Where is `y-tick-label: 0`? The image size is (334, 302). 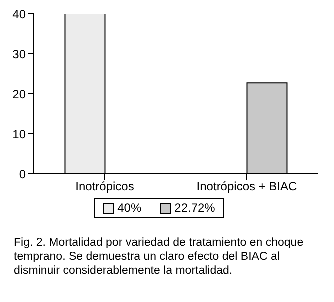 y-tick-label: 0 is located at coordinates (22, 174).